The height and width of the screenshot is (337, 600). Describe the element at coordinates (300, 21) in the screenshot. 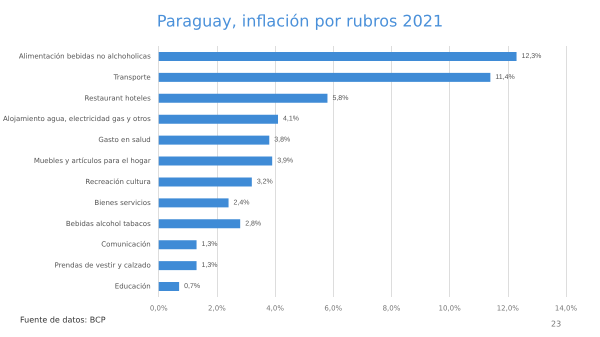

I see `chart-title: Paraguay, inflación por rubros 2021` at that location.